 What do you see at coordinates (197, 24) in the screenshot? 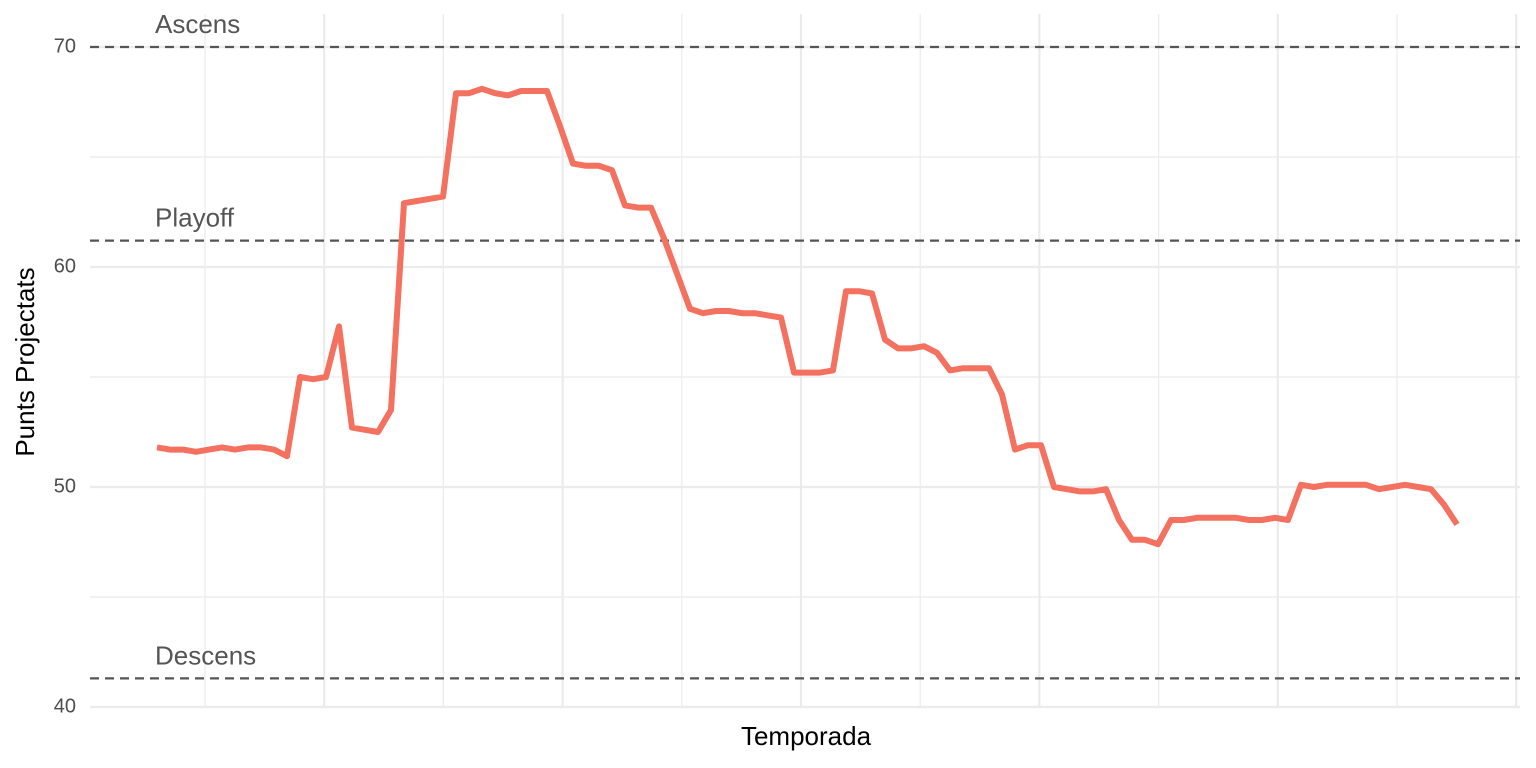
I see `reference-label: Ascens` at bounding box center [197, 24].